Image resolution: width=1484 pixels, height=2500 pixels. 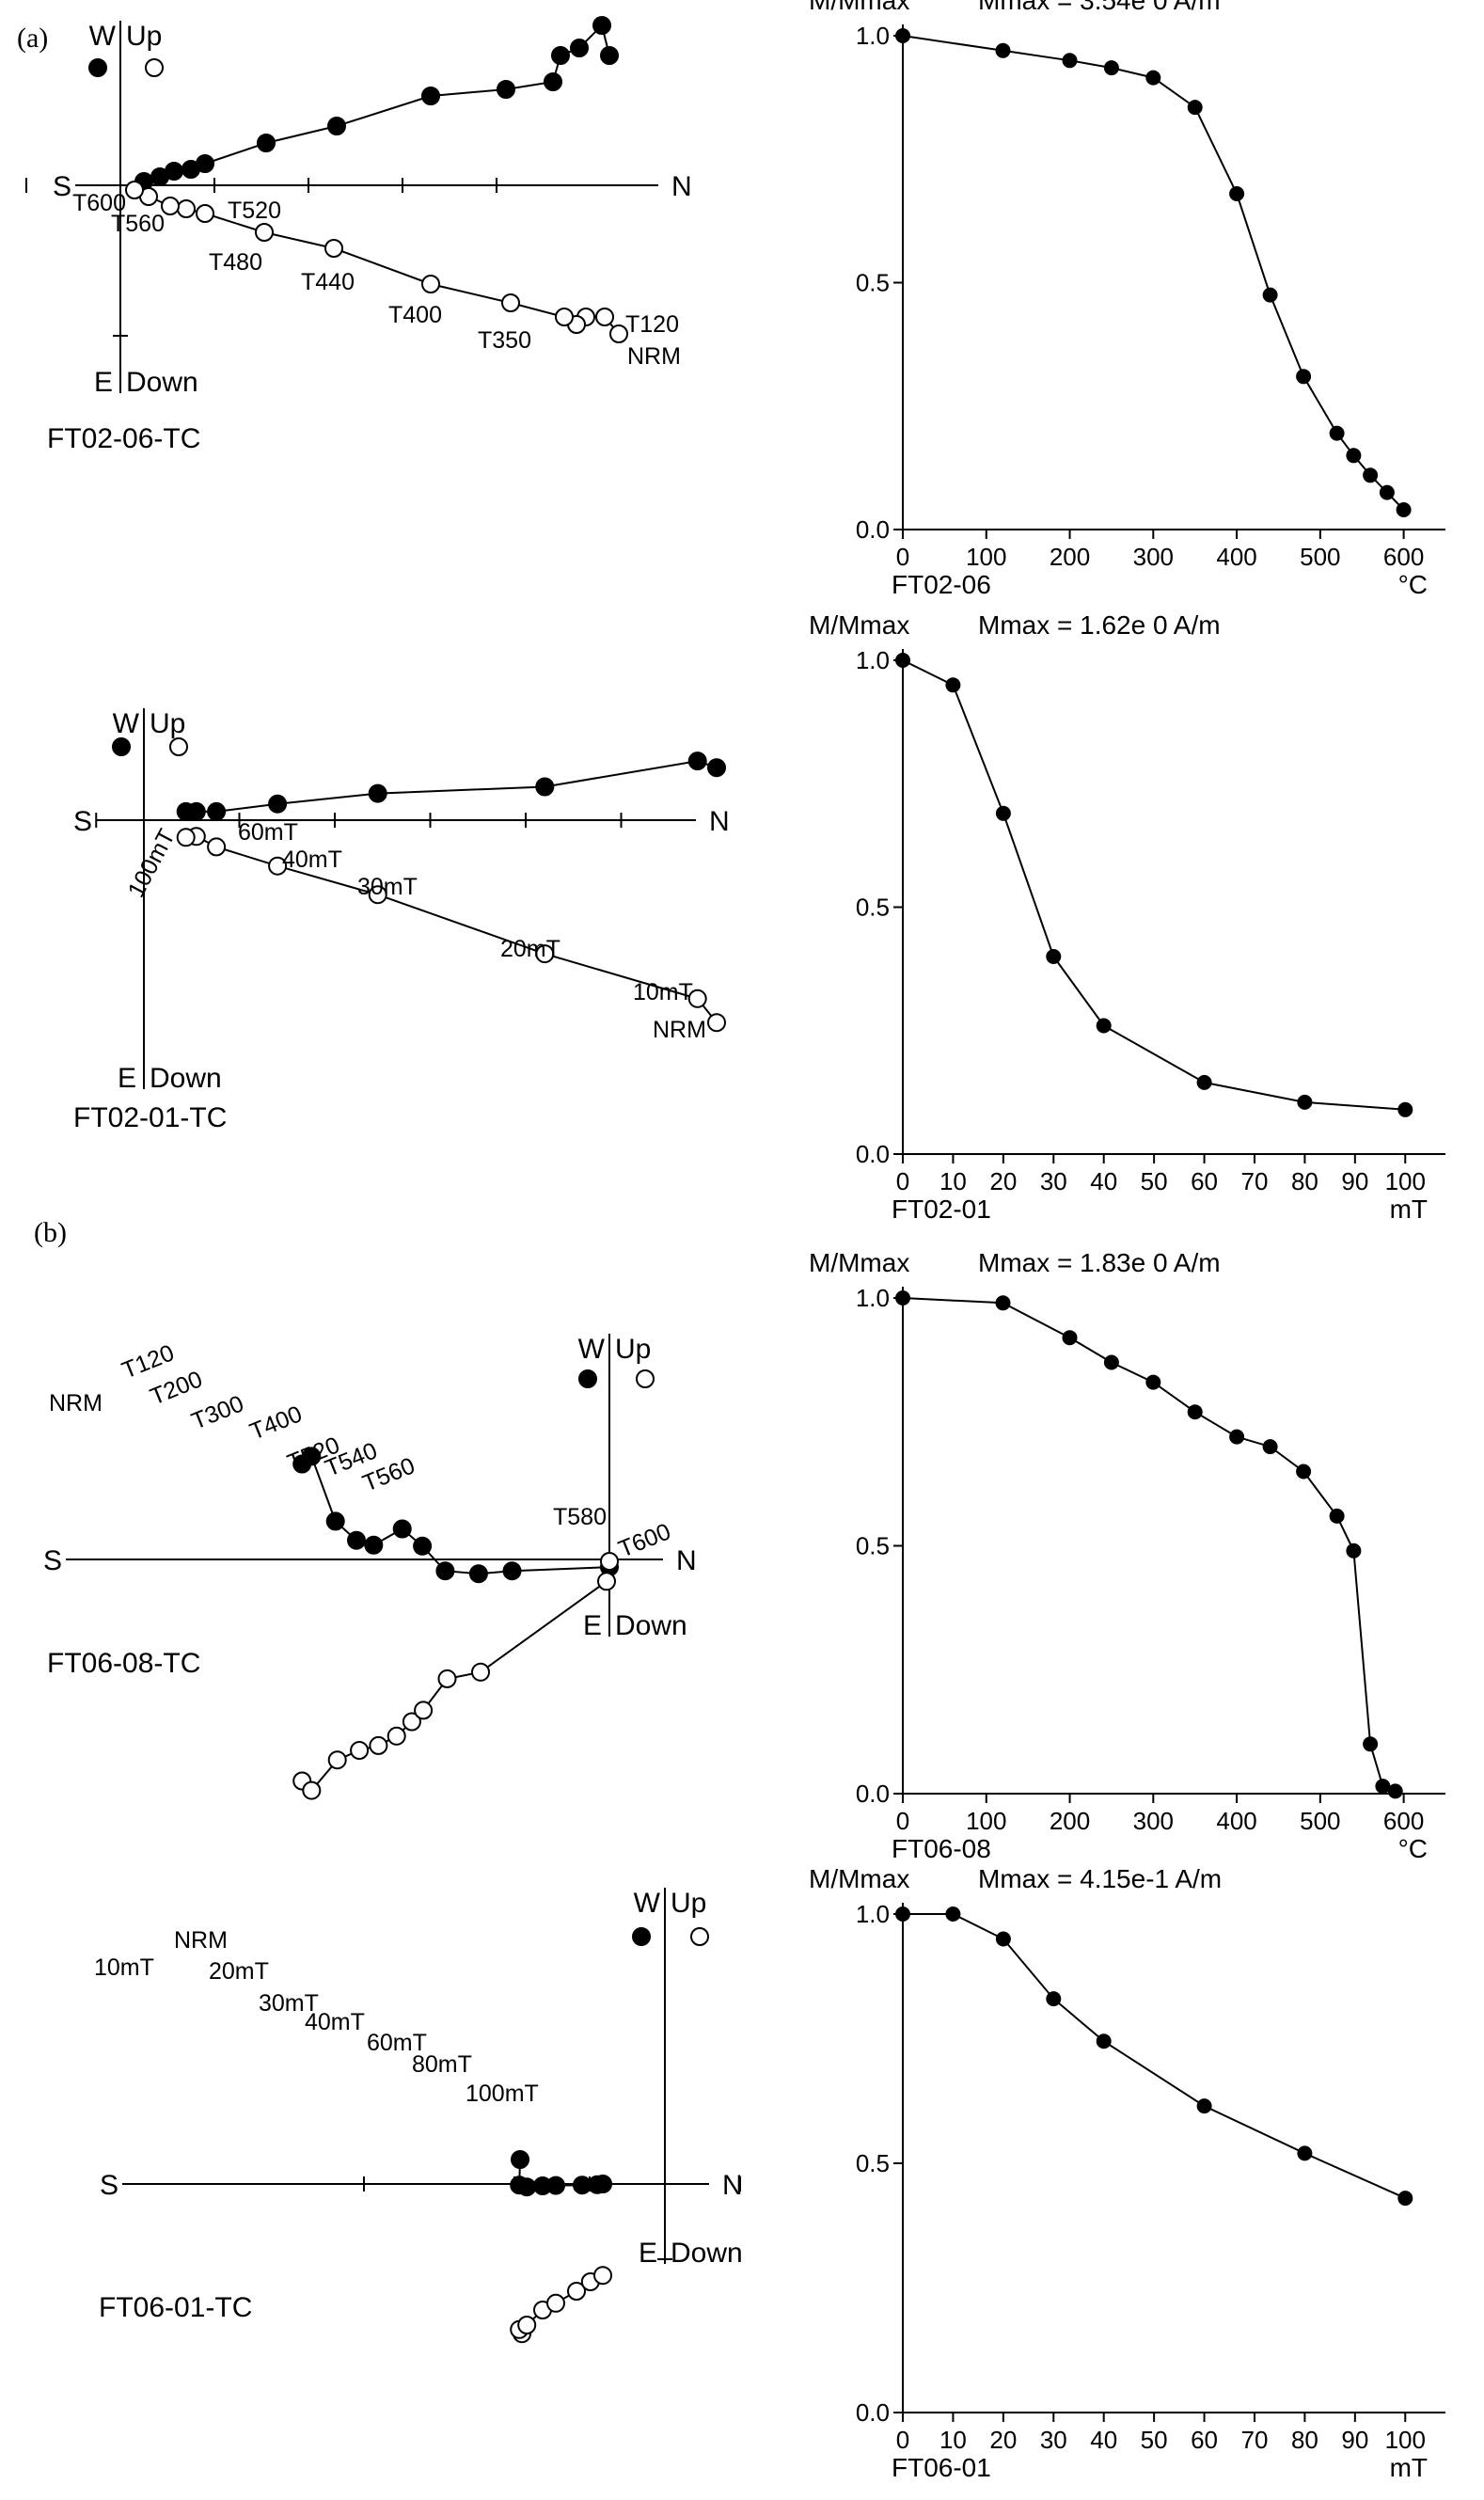 What do you see at coordinates (644, 1540) in the screenshot?
I see `zijd2-step-label-9: T600` at bounding box center [644, 1540].